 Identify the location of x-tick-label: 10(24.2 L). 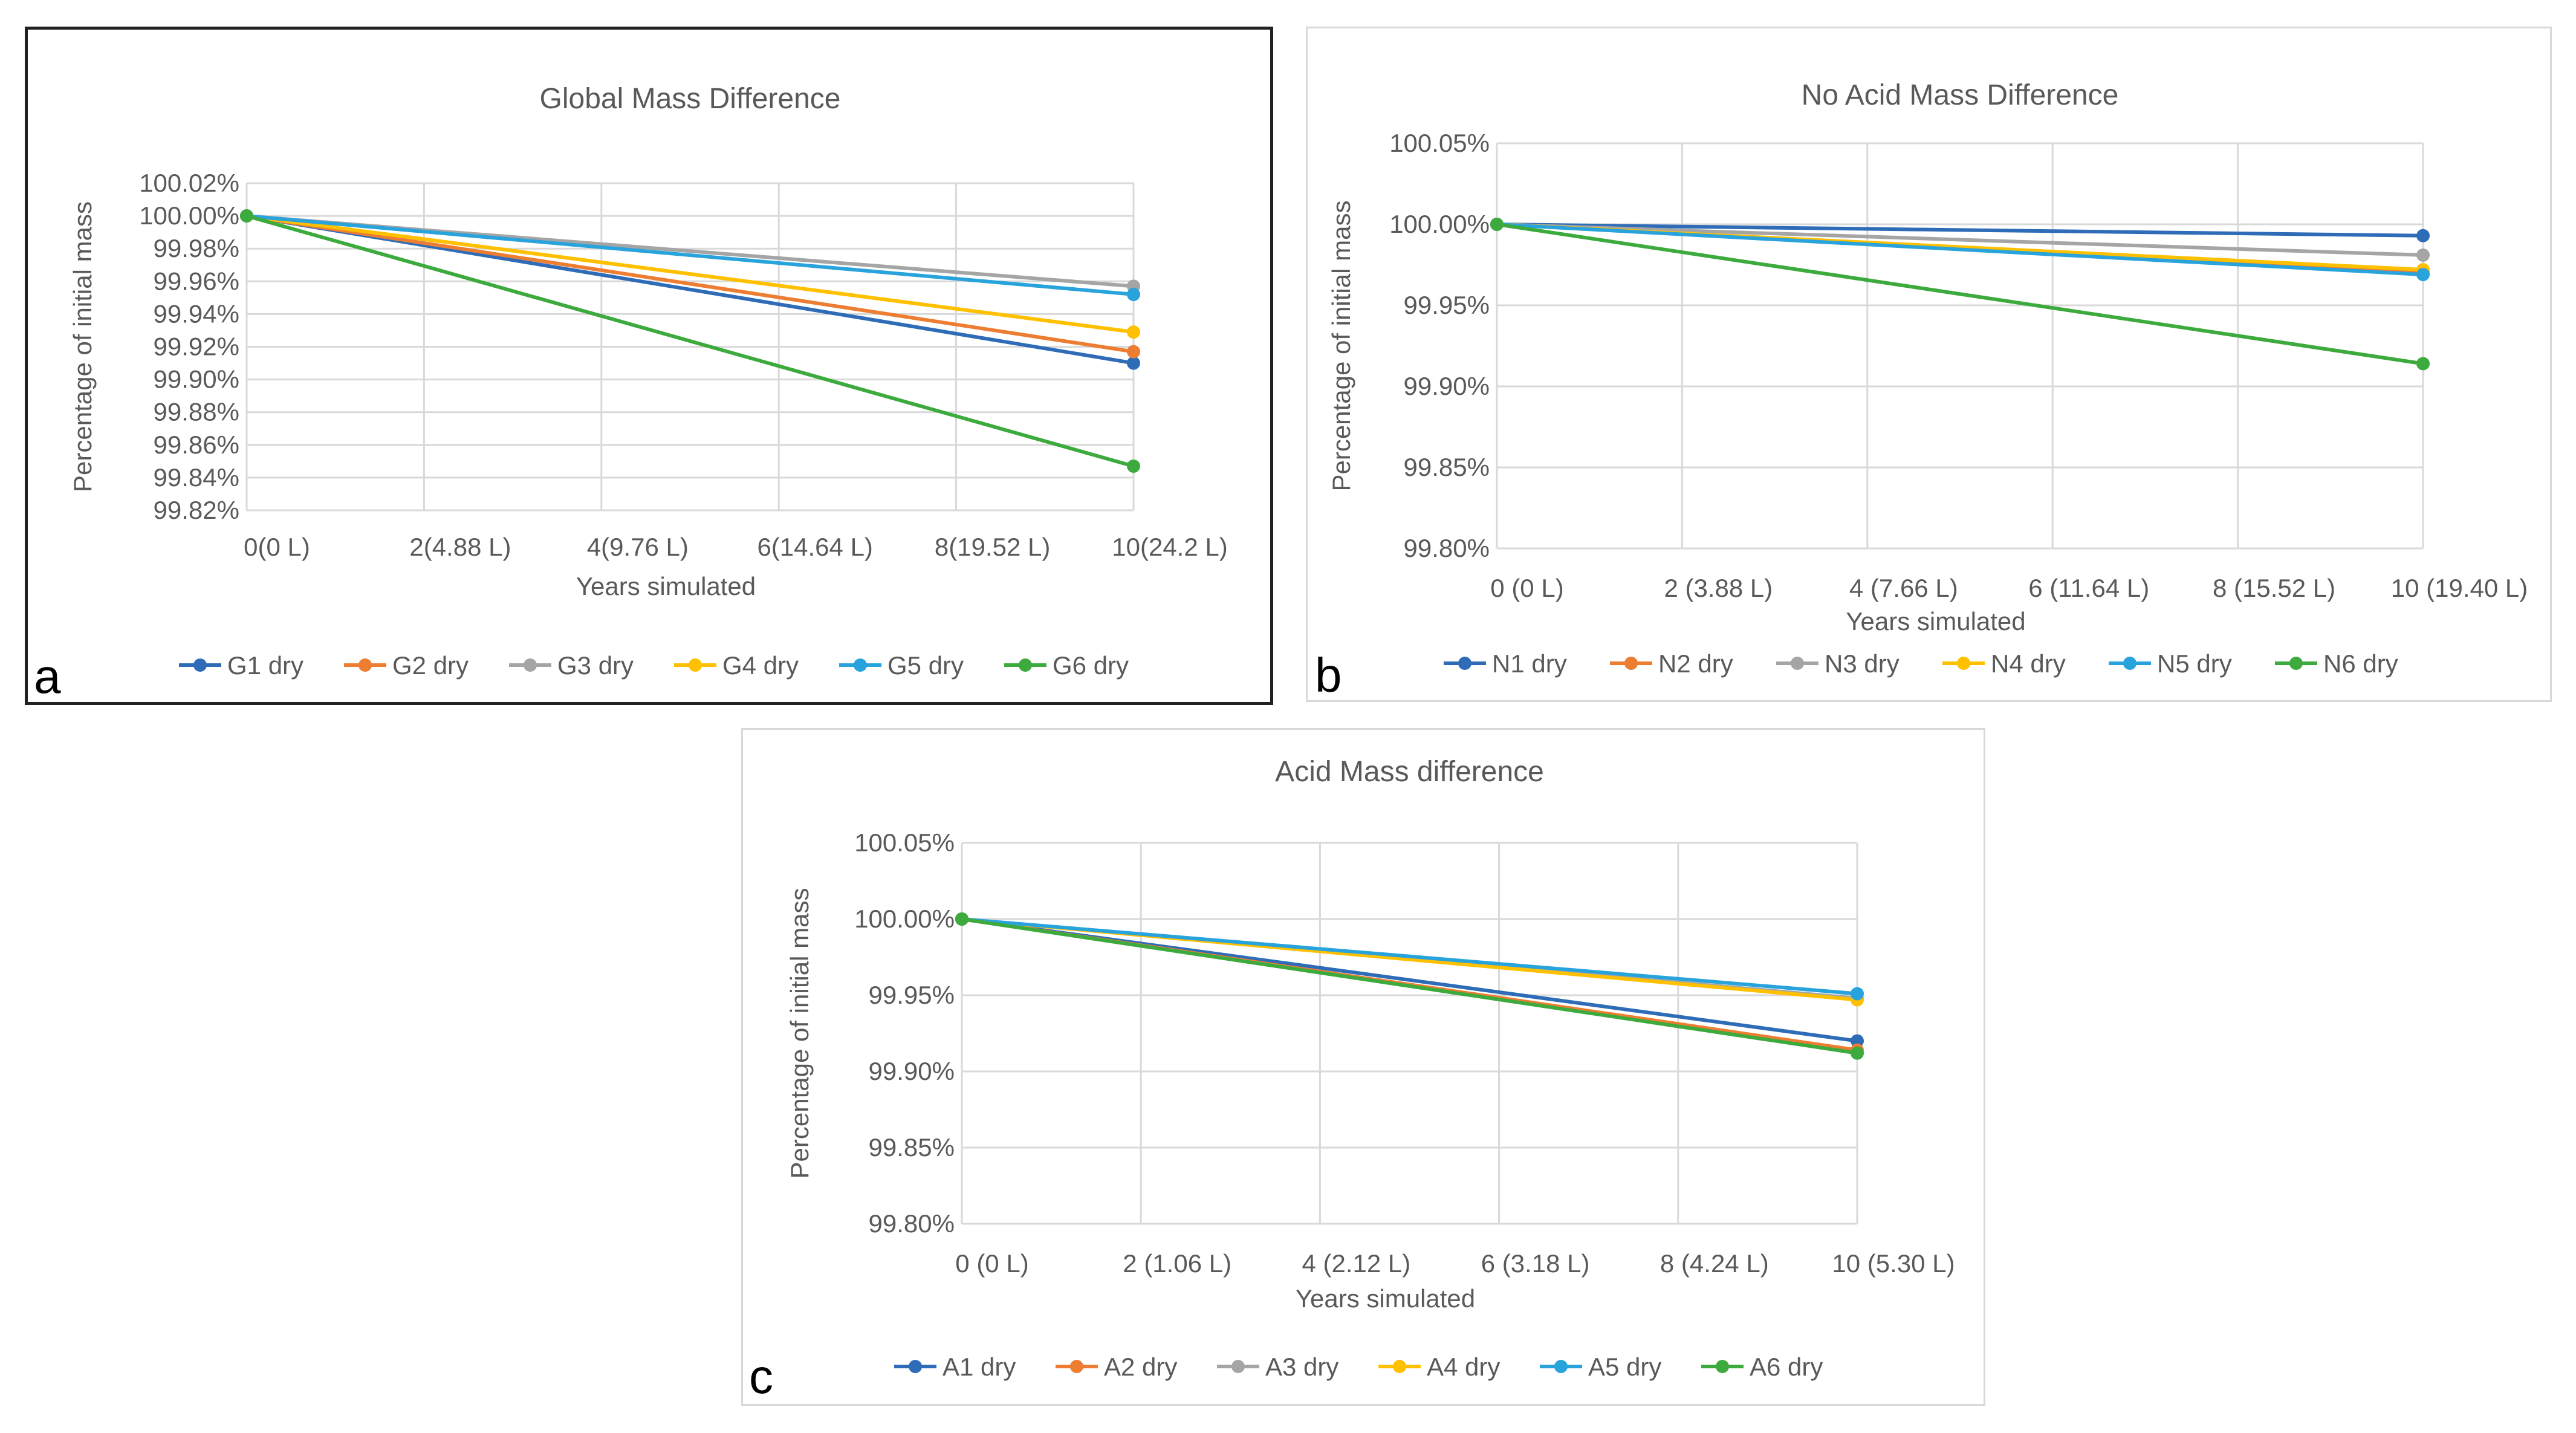
(1170, 547).